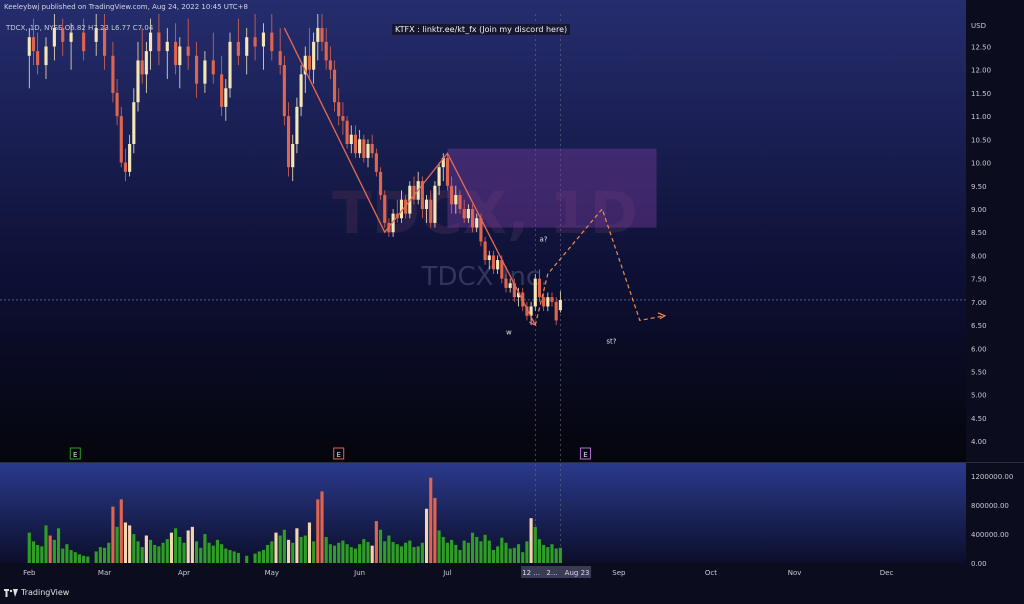  Describe the element at coordinates (990, 506) in the screenshot. I see `volume-tick-label: 800000.00` at that location.